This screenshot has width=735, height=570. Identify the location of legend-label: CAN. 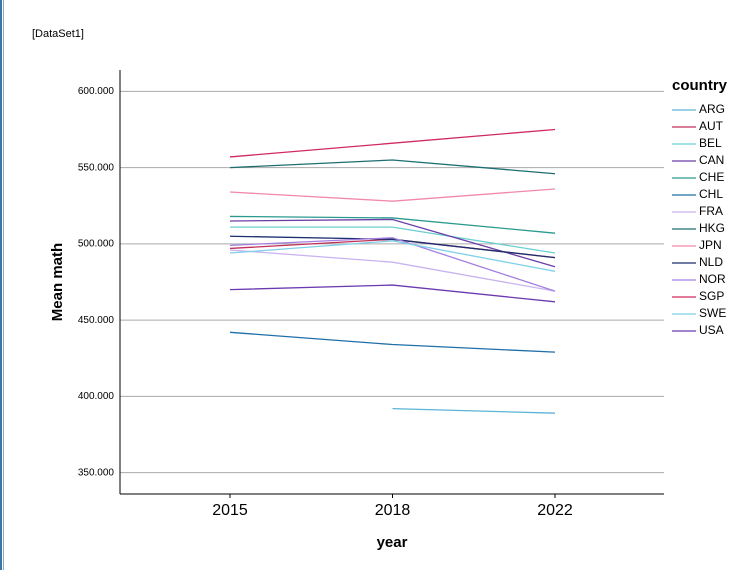
(711, 160).